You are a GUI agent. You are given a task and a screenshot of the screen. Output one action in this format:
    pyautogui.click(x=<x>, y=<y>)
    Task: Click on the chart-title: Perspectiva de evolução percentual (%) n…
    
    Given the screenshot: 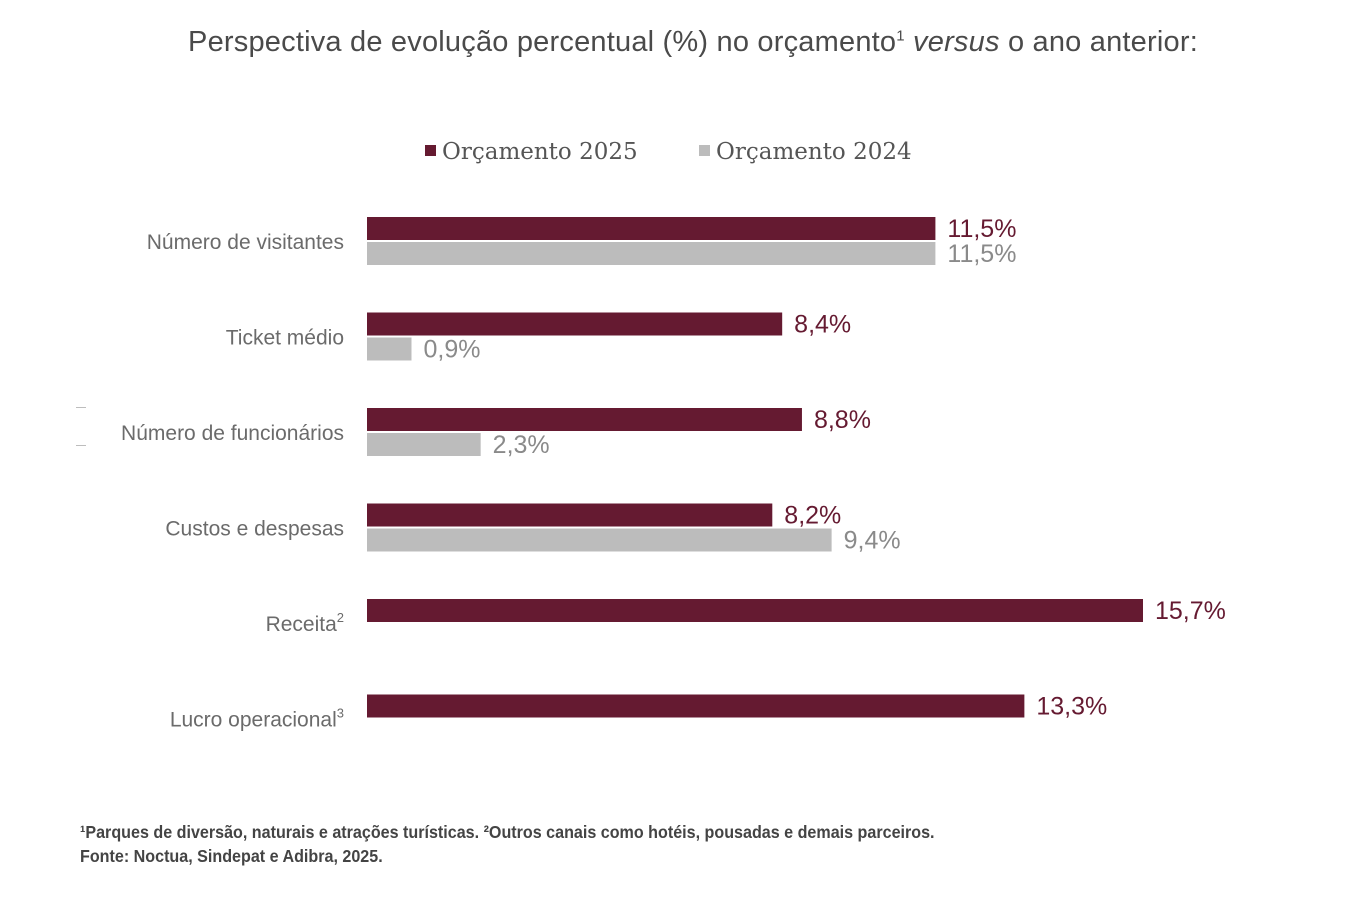 What is the action you would take?
    pyautogui.click(x=693, y=42)
    